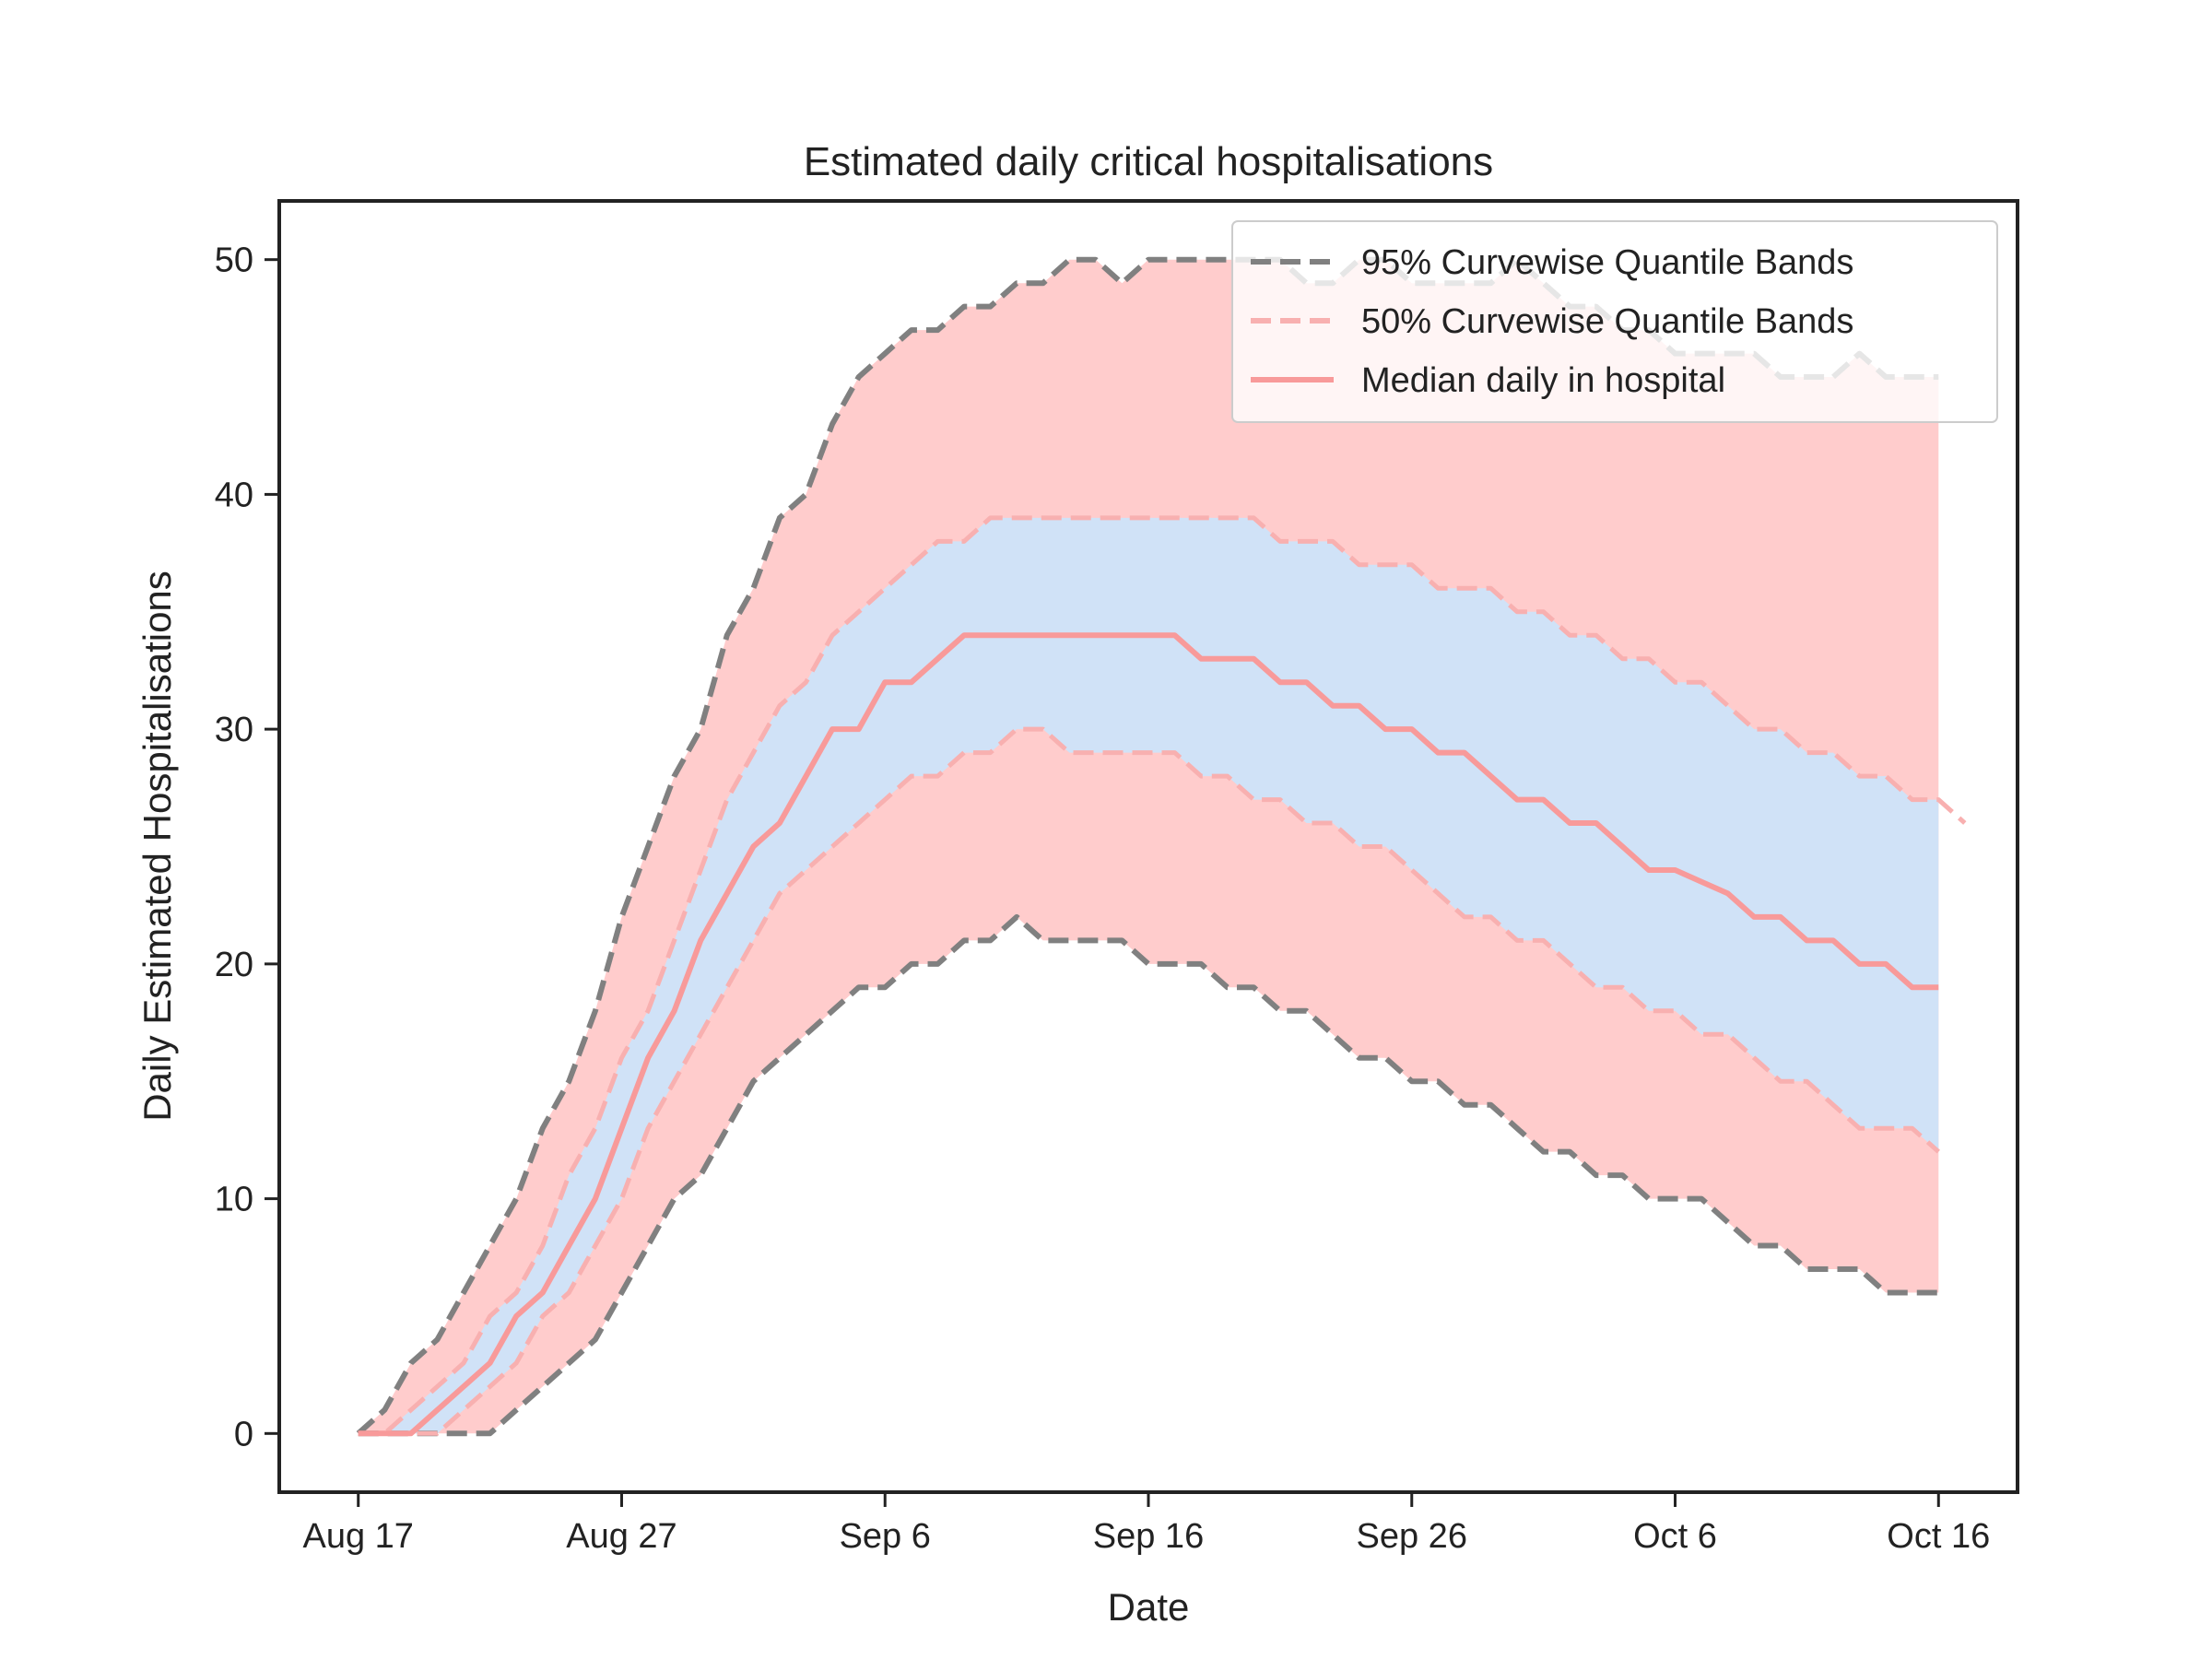 The width and height of the screenshot is (2212, 1659). I want to click on x-axis: Aug 17 Aug 27 Sep 6 Sep 16 Sep 26 Oct 6 Oct 16, so click(1146, 1524).